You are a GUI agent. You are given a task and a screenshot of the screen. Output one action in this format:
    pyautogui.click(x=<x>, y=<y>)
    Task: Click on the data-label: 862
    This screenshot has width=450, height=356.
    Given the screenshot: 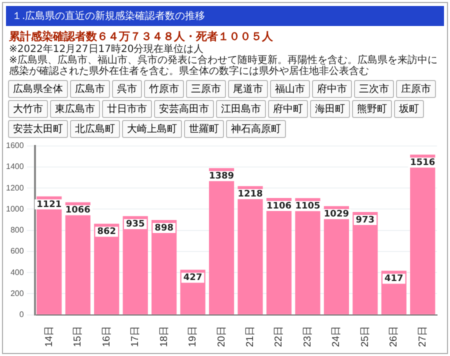 What is the action you would take?
    pyautogui.click(x=106, y=232)
    